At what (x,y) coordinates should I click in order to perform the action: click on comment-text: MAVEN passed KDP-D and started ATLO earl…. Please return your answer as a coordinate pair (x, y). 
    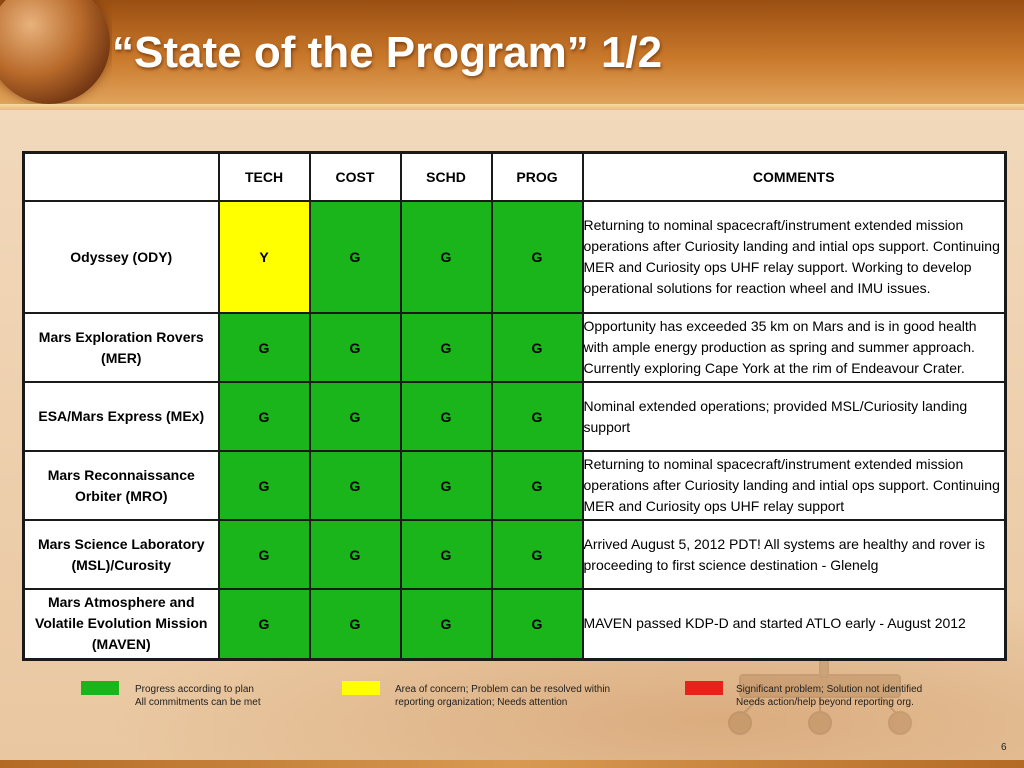
    Looking at the image, I should click on (794, 624).